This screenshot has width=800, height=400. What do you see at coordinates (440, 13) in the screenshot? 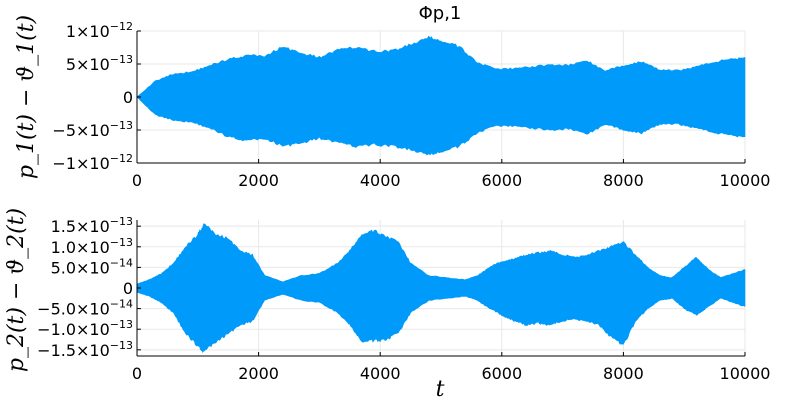
I see `subplot-1-title: Φp,1` at bounding box center [440, 13].